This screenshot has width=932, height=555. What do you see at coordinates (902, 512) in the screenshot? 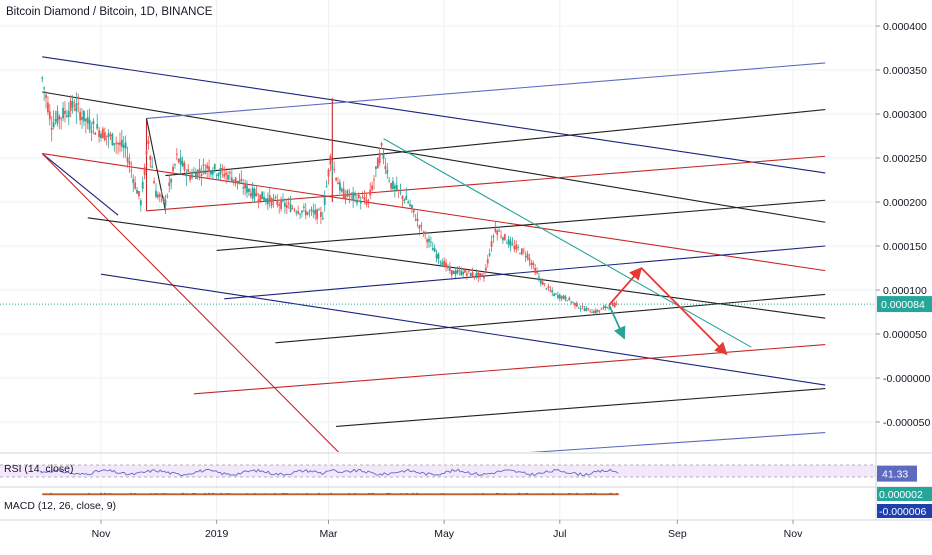
I see `macd-value-label: -0.000006` at bounding box center [902, 512].